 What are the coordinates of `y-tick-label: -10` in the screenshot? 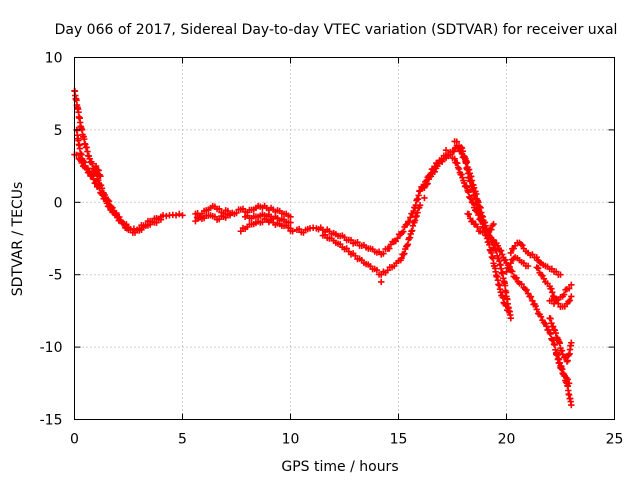 It's located at (51, 348).